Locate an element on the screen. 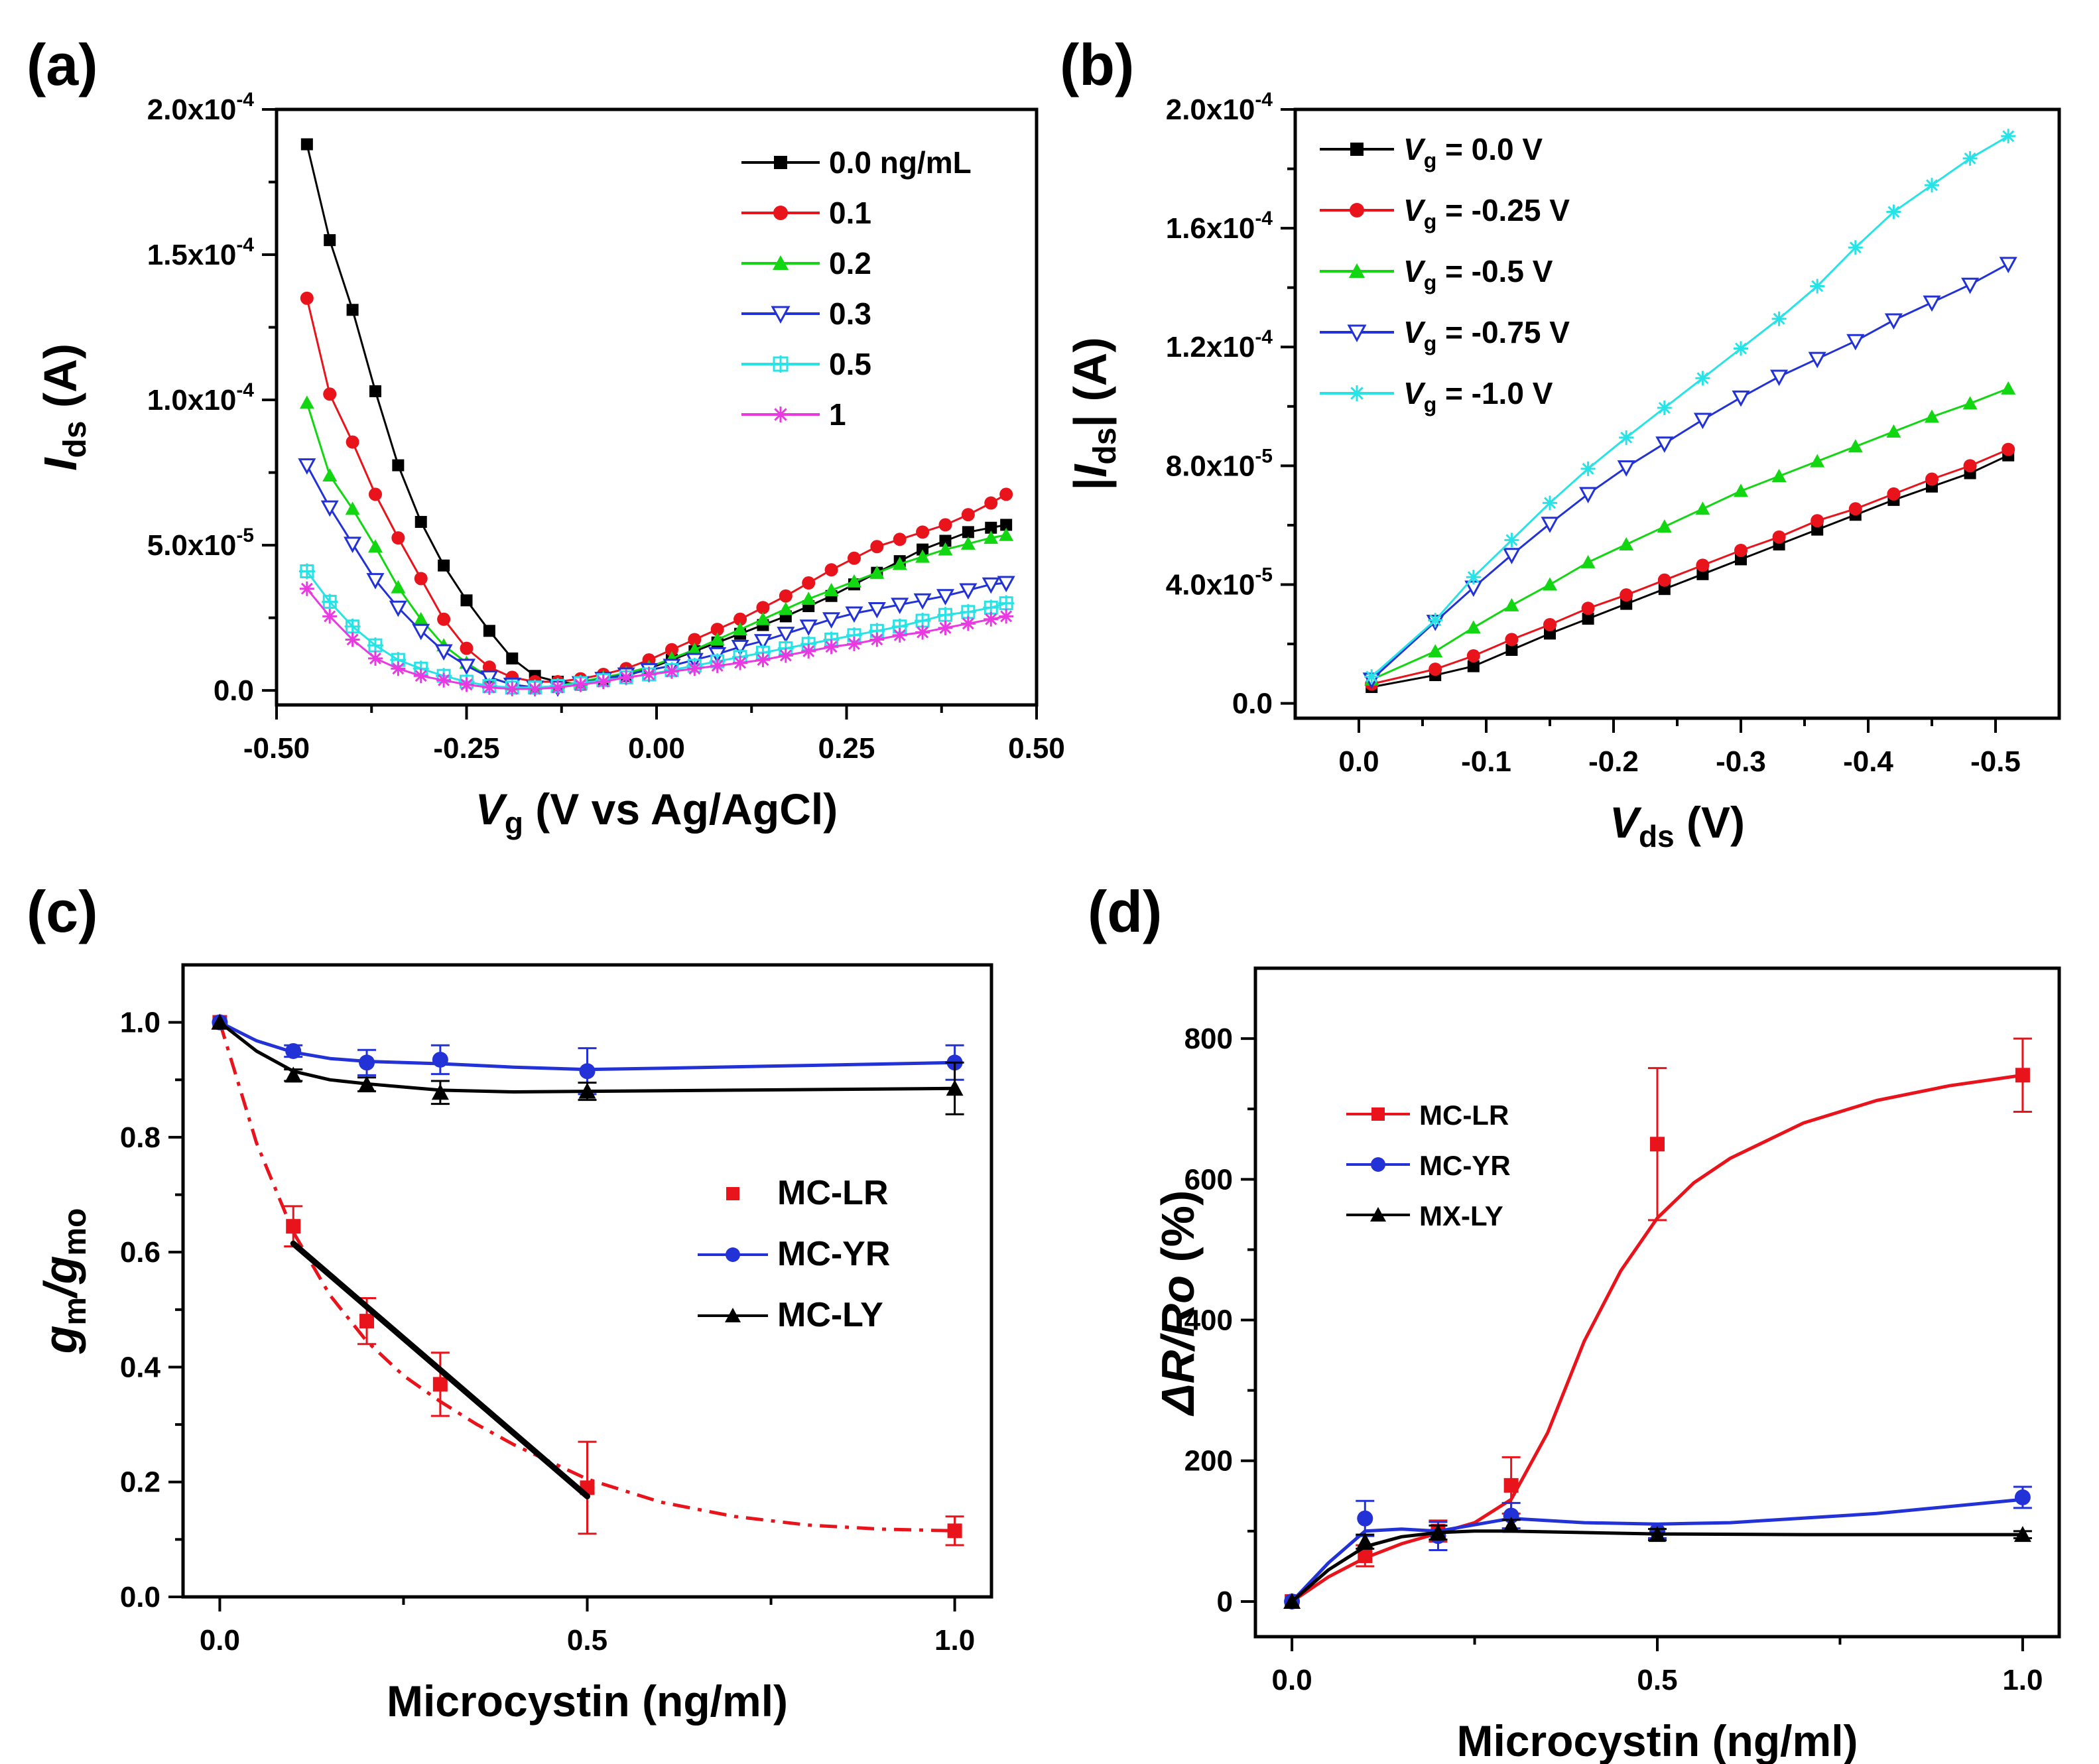  x-tick-label: 0.00 is located at coordinates (656, 748).